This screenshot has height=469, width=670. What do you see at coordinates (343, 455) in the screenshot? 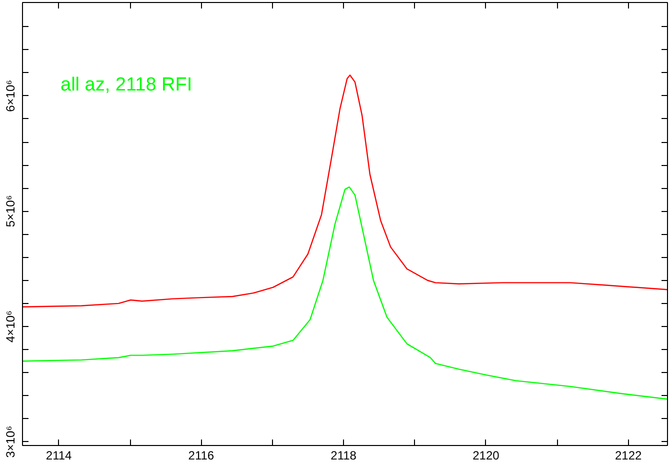
I see `x-tick-label: 2118` at bounding box center [343, 455].